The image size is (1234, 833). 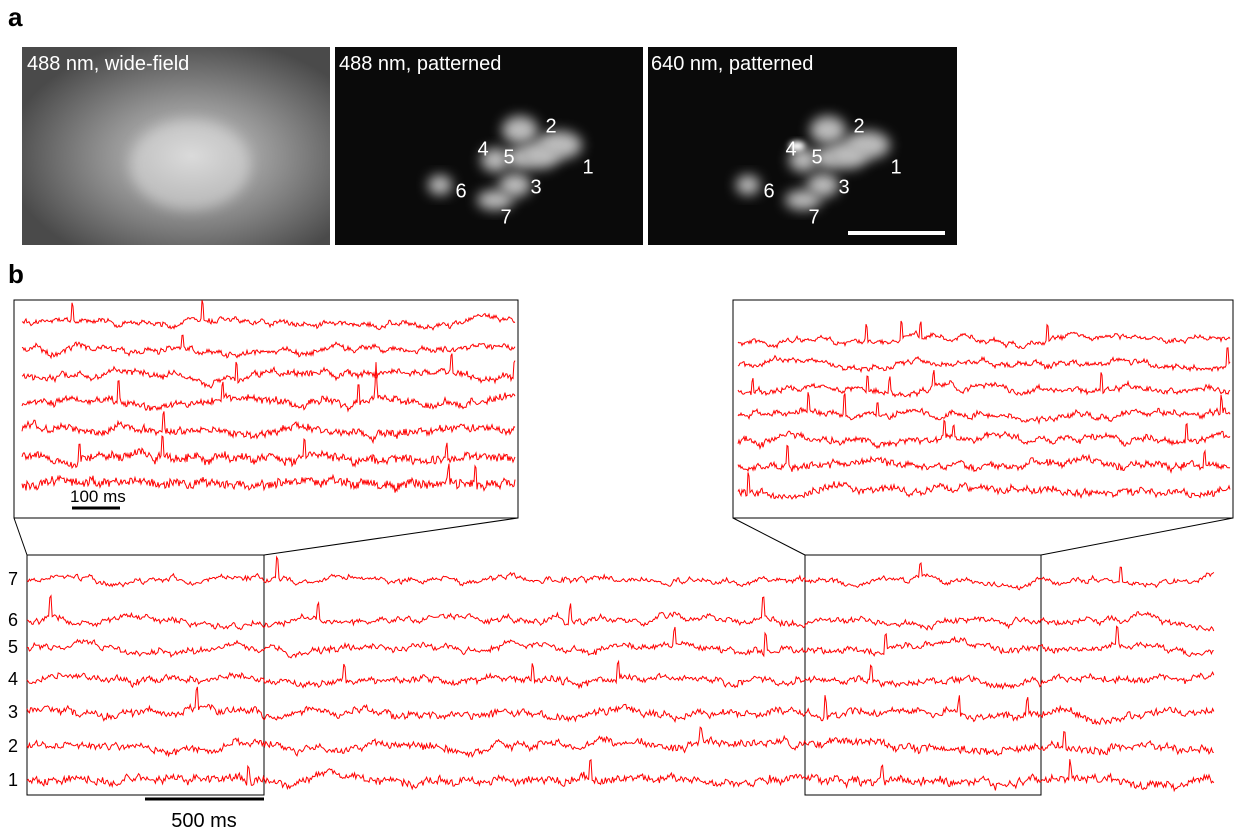 What do you see at coordinates (13, 780) in the screenshot?
I see `trace-label: 1` at bounding box center [13, 780].